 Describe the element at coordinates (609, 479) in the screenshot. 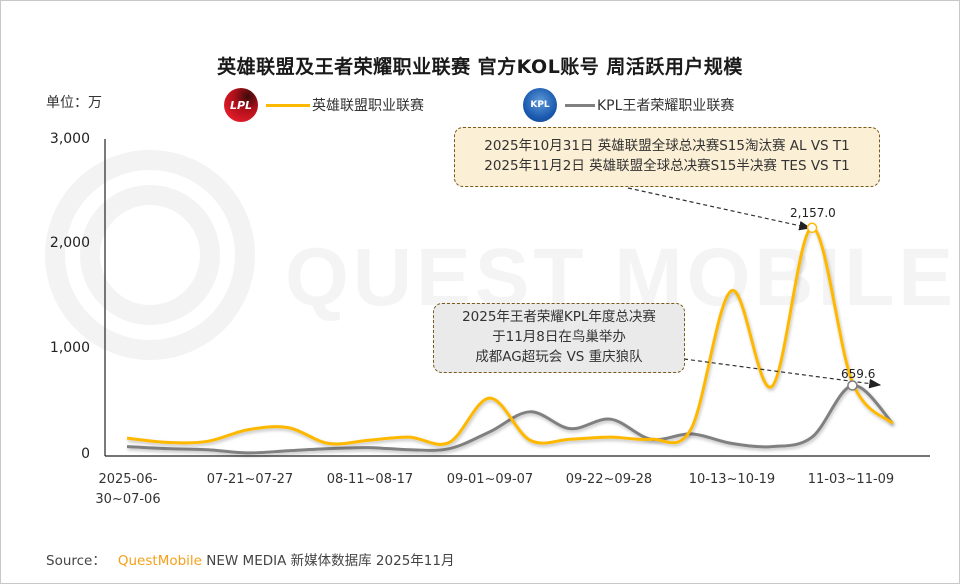

I see `x-tick: 09-22~09-28` at that location.